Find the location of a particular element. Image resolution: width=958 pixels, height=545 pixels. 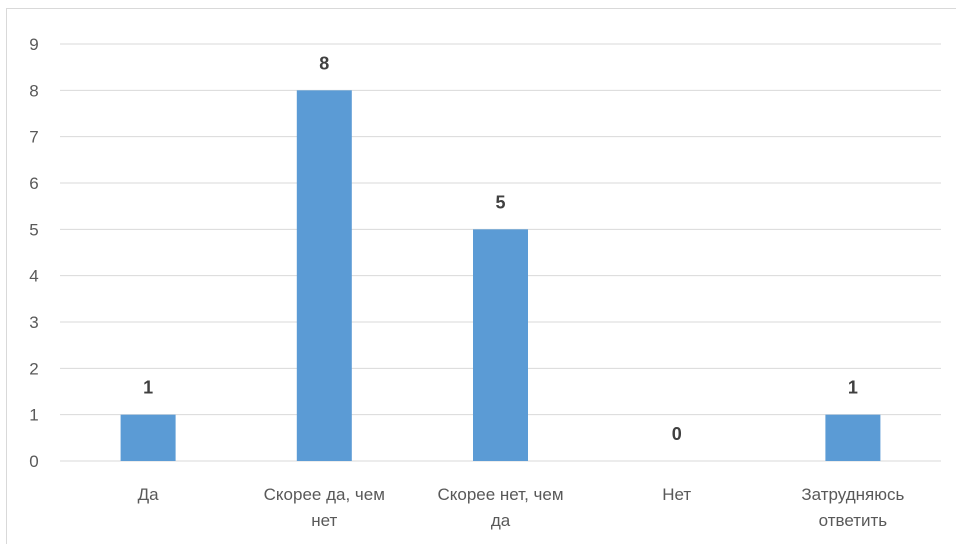

category-label: Скорее нет, чем is located at coordinates (500, 494).